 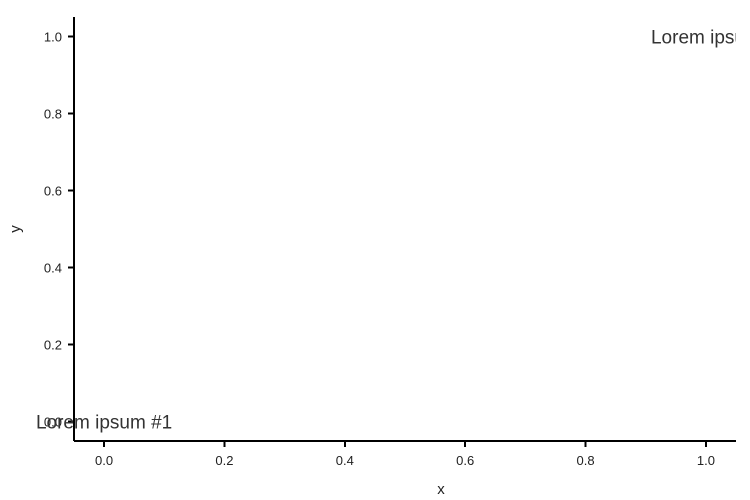 I want to click on x-tick-label: 0.8, so click(x=586, y=460).